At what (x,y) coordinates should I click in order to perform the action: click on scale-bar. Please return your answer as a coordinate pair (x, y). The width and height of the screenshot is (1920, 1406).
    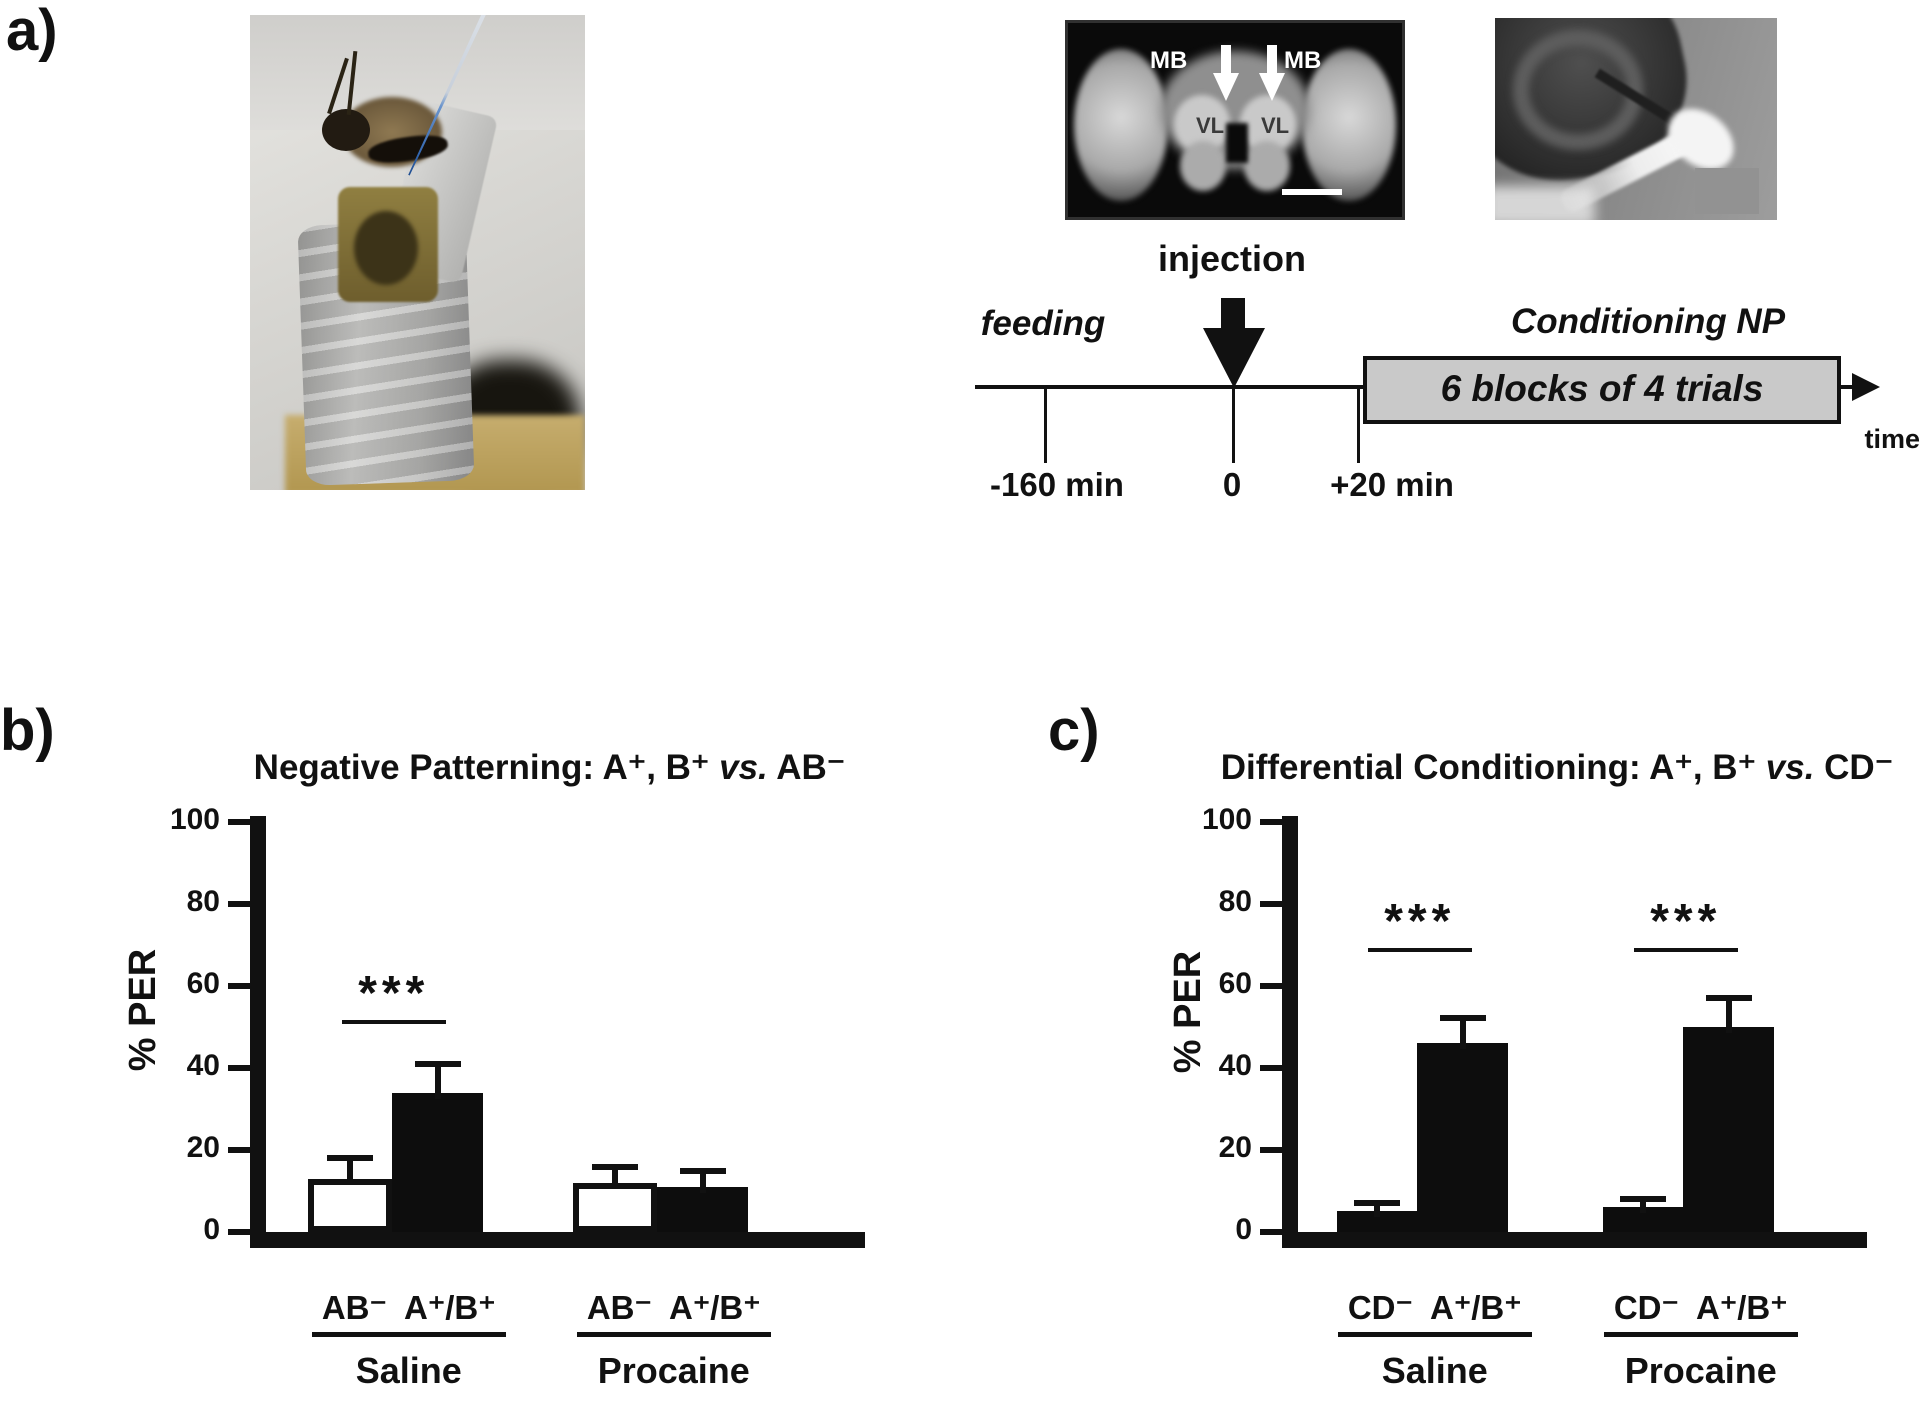
    Looking at the image, I should click on (1312, 192).